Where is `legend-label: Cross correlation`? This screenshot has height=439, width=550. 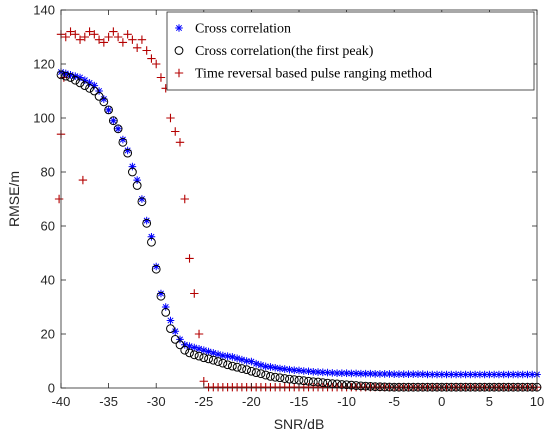 legend-label: Cross correlation is located at coordinates (243, 29).